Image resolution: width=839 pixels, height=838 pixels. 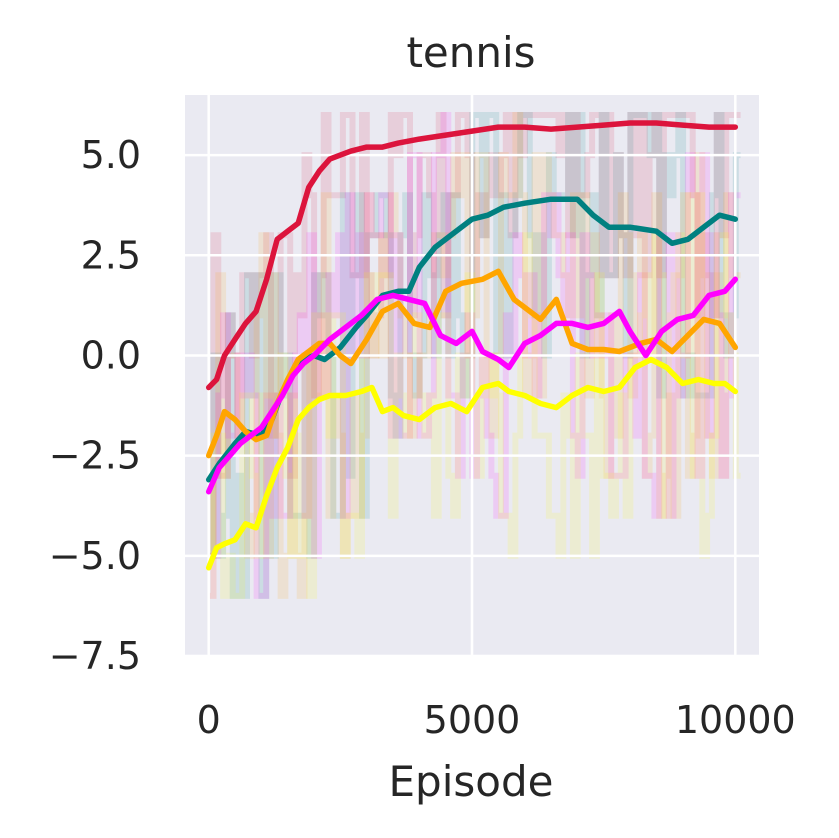 What do you see at coordinates (209, 720) in the screenshot?
I see `x-tick-label: 0` at bounding box center [209, 720].